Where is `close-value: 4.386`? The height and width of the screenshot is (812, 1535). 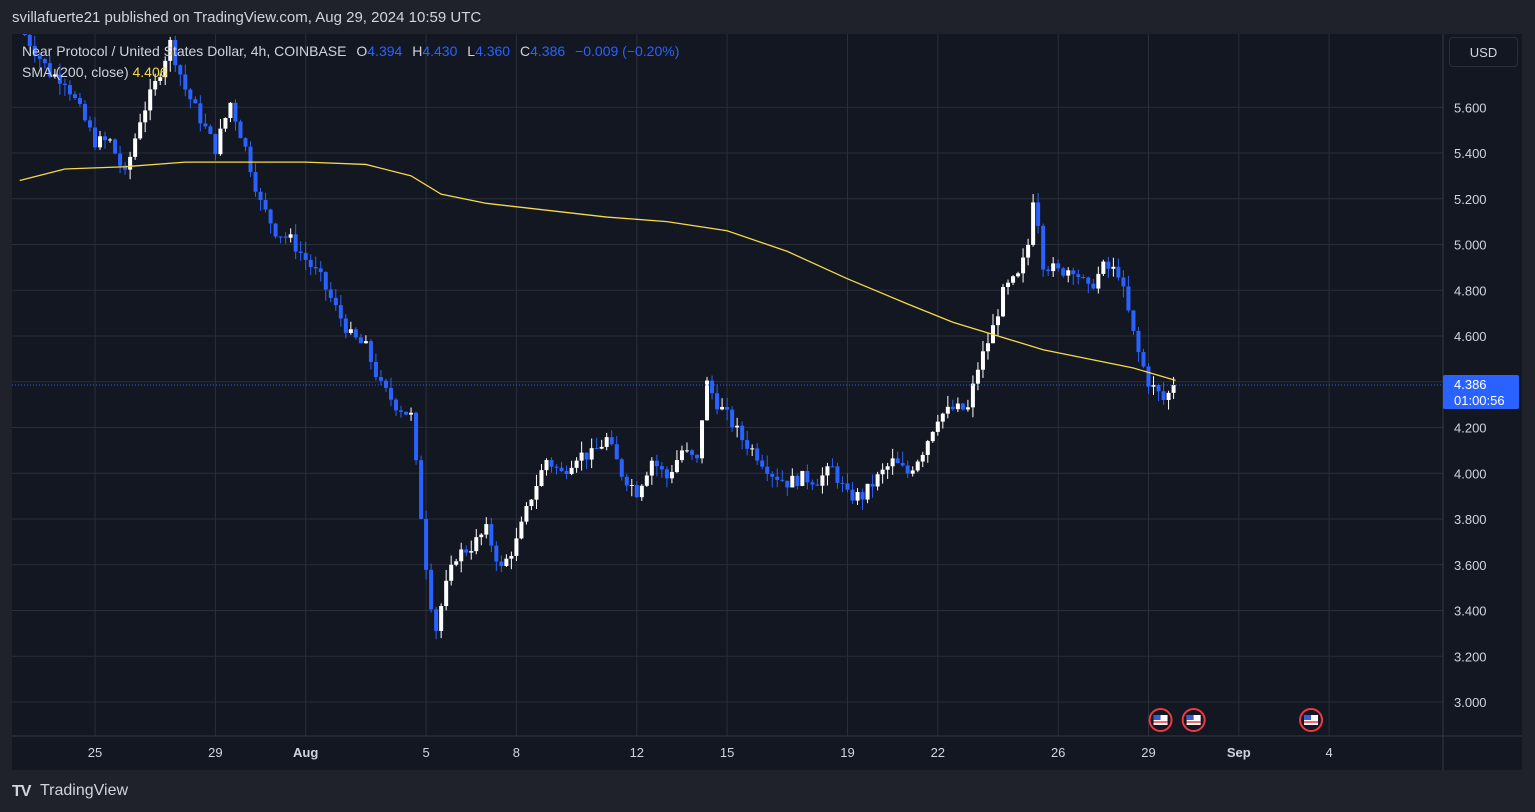 close-value: 4.386 is located at coordinates (548, 51).